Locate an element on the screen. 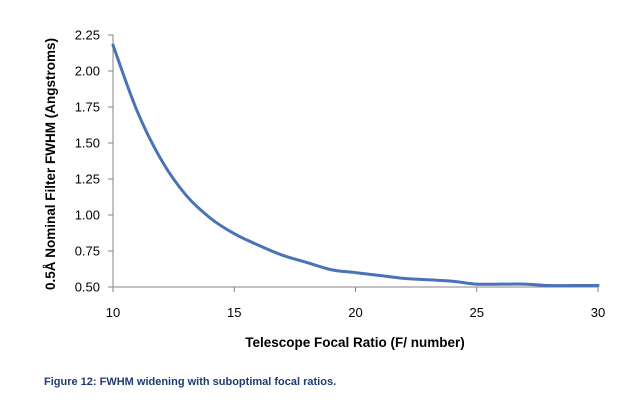 Image resolution: width=640 pixels, height=407 pixels. y-tick-label: 2.25 is located at coordinates (87, 35).